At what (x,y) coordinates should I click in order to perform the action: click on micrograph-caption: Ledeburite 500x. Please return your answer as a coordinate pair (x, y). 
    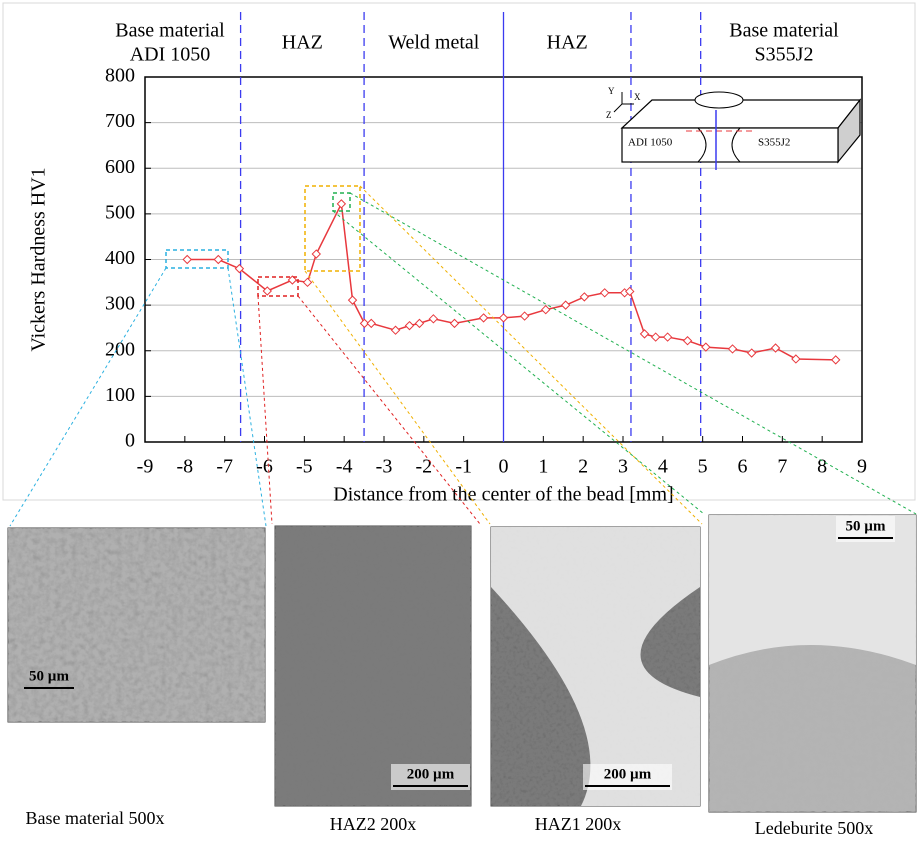
    Looking at the image, I should click on (814, 828).